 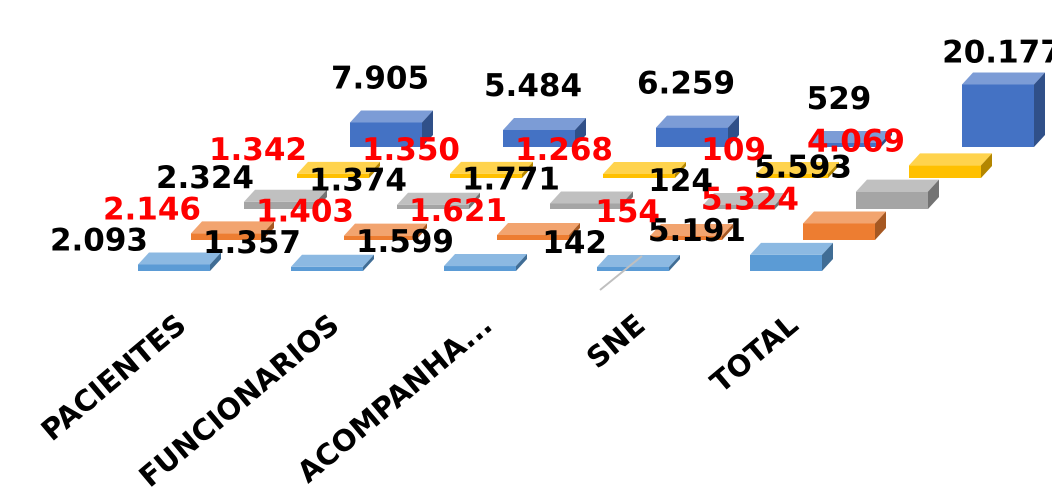 I want to click on data-label: 5.324, so click(x=750, y=199).